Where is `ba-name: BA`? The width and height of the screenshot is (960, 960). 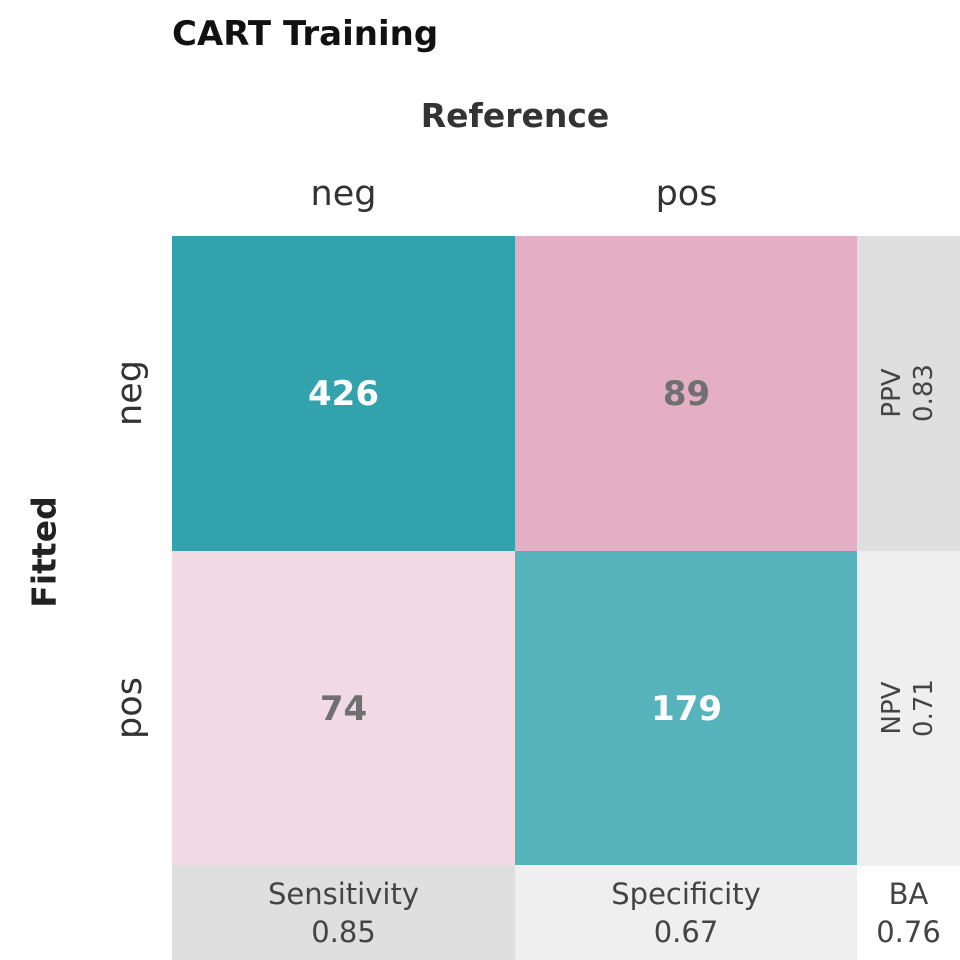
ba-name: BA is located at coordinates (908, 893).